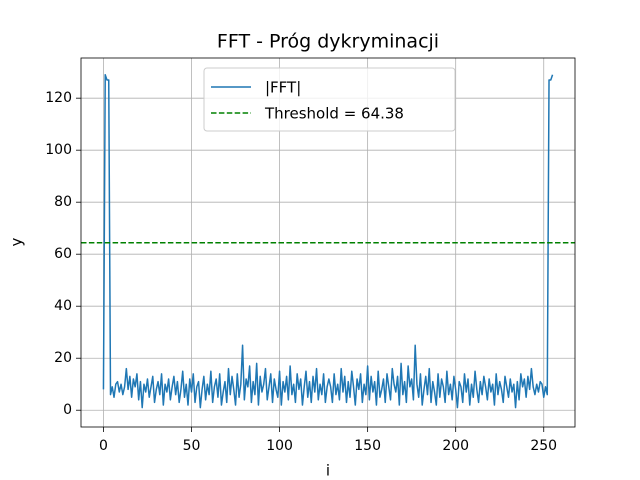 The width and height of the screenshot is (640, 480). I want to click on y-tick-label: 100, so click(58, 150).